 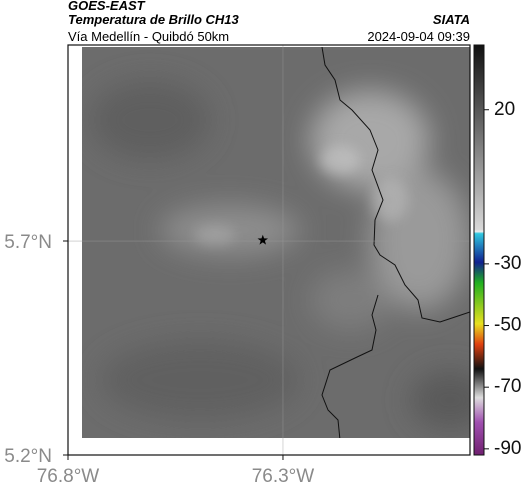 I want to click on colorbar-label: -50, so click(x=507, y=325).